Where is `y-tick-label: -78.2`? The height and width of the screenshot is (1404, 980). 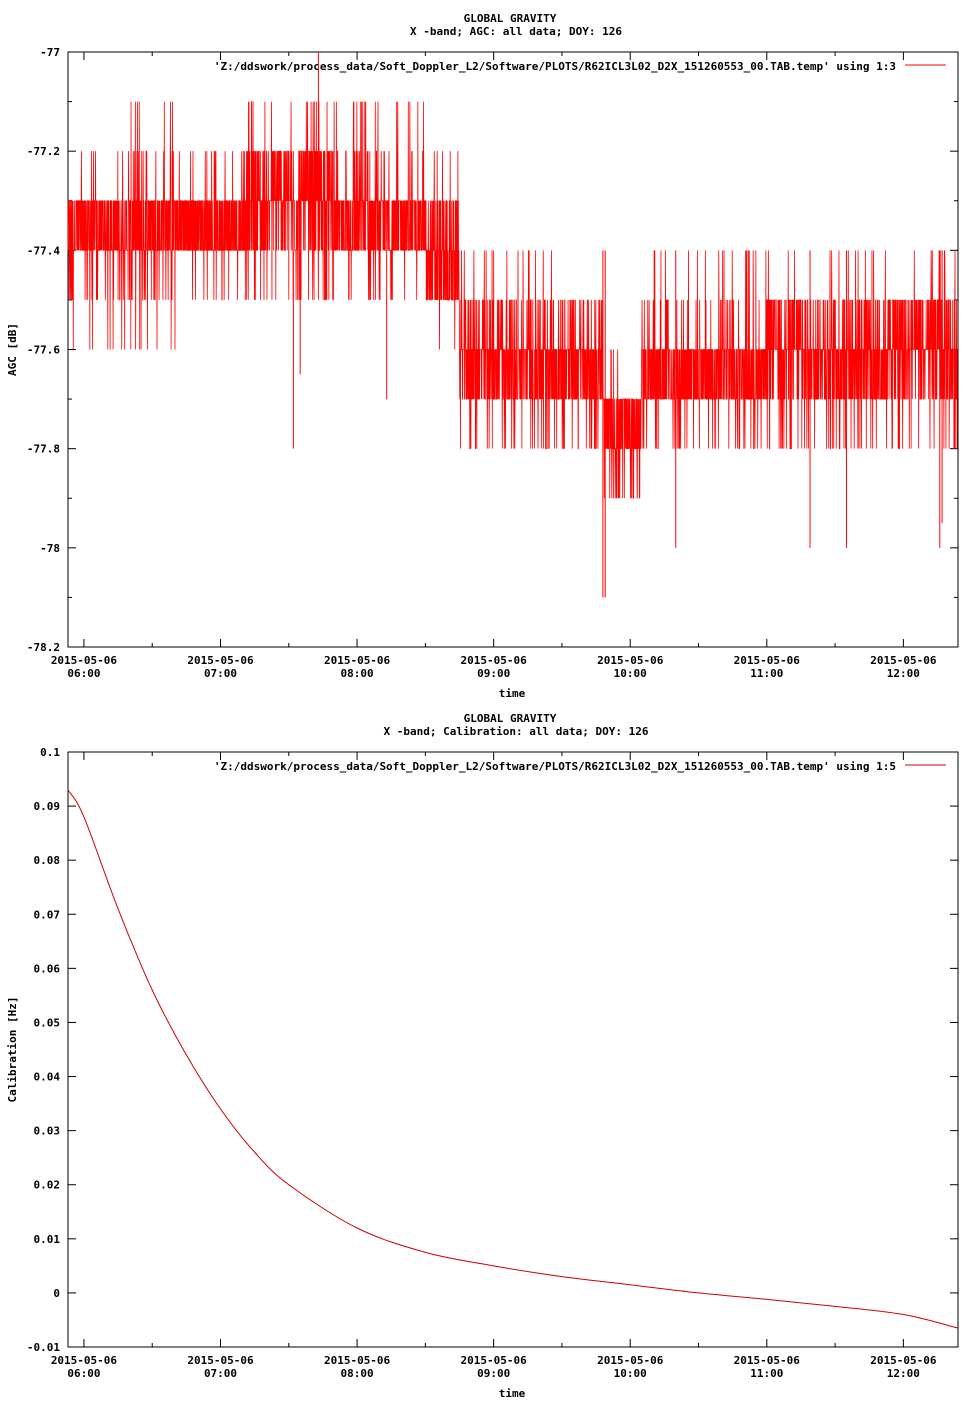 y-tick-label: -78.2 is located at coordinates (43, 647).